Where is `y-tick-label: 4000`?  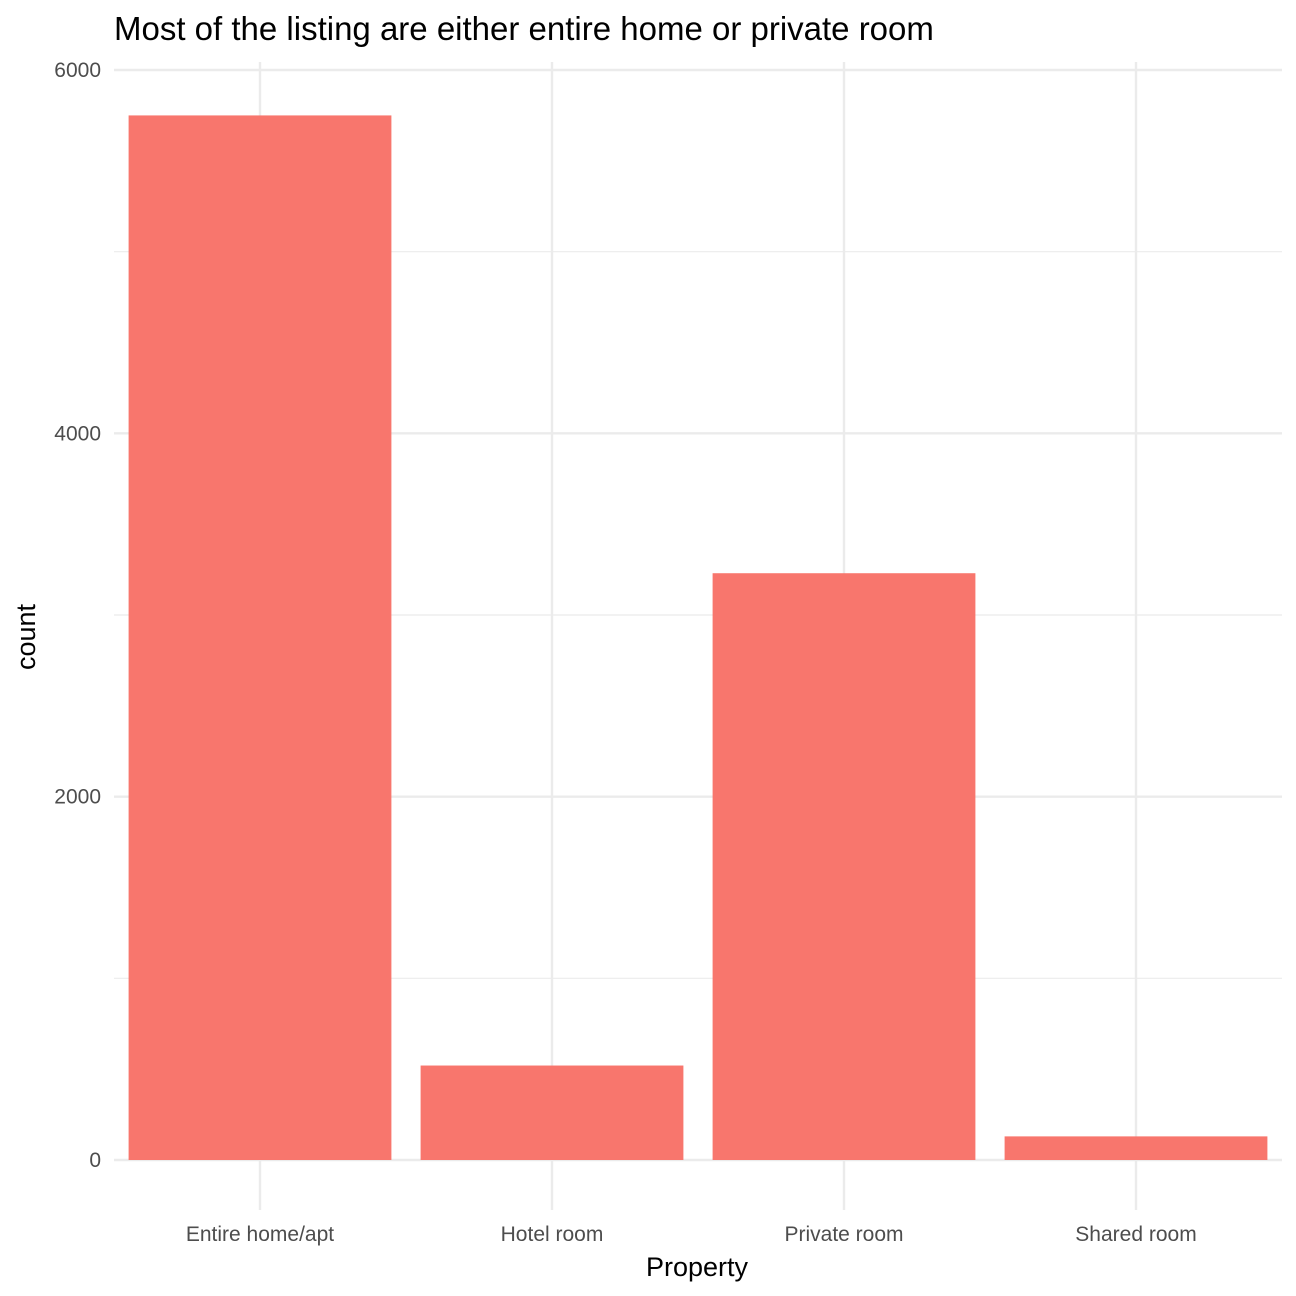
y-tick-label: 4000 is located at coordinates (77, 433).